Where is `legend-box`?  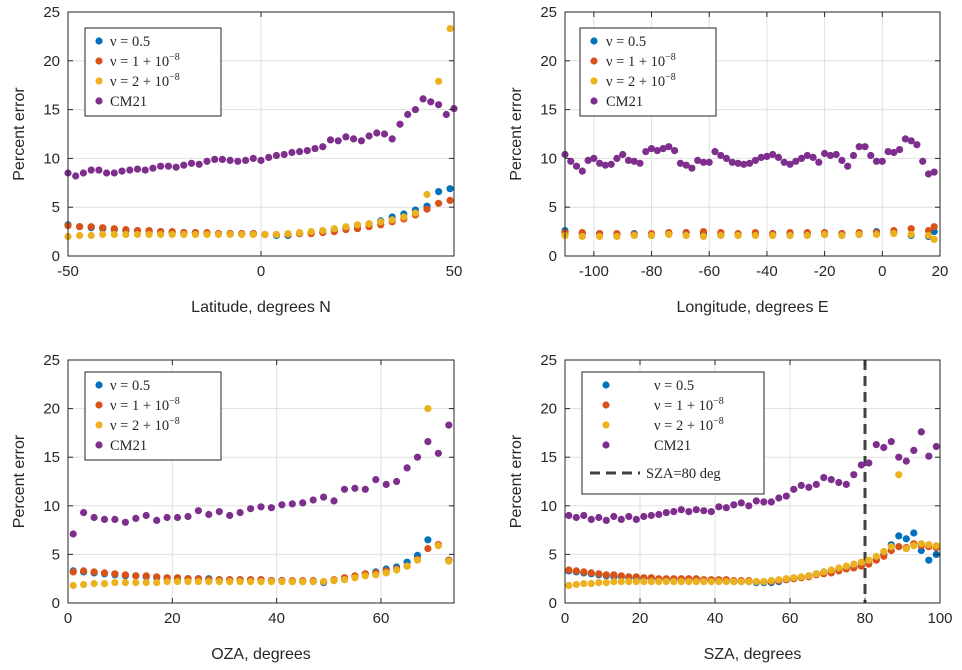 legend-box is located at coordinates (648, 72).